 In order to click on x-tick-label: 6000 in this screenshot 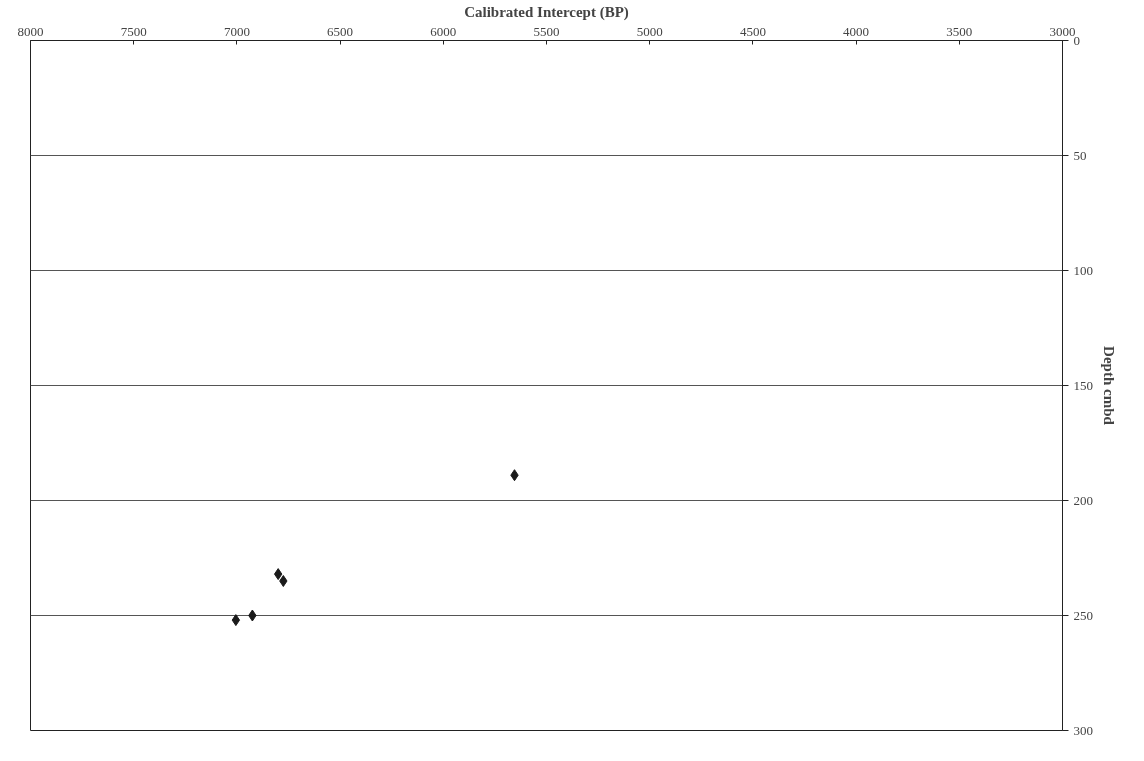, I will do `click(443, 31)`.